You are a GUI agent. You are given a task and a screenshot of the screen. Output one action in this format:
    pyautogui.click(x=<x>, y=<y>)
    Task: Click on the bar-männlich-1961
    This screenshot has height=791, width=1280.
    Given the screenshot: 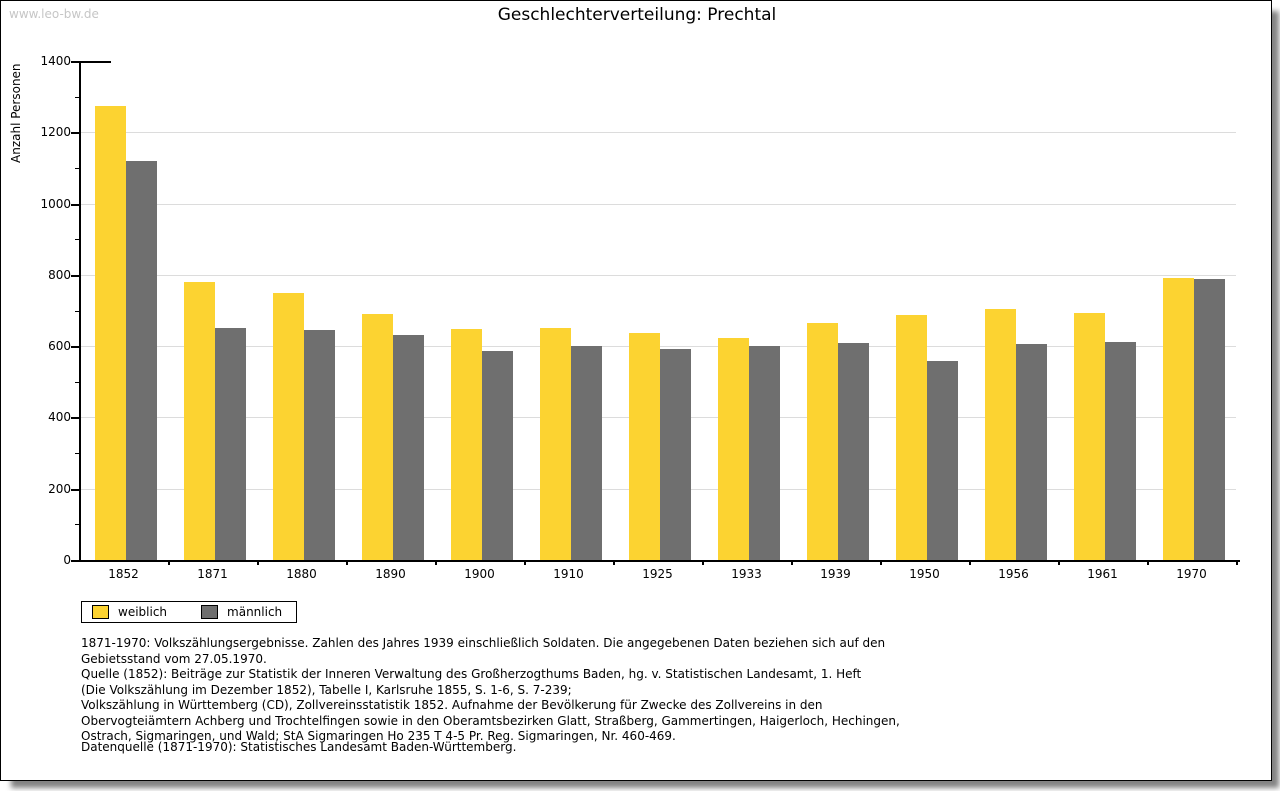 What is the action you would take?
    pyautogui.click(x=1120, y=451)
    